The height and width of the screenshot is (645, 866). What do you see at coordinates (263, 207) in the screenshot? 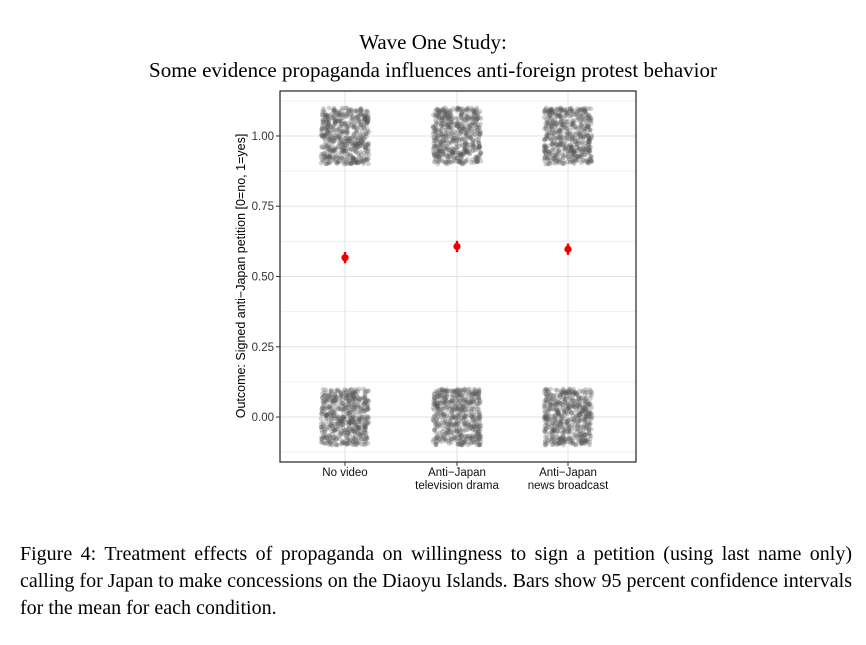
I see `y-tick-label: 0.75` at bounding box center [263, 207].